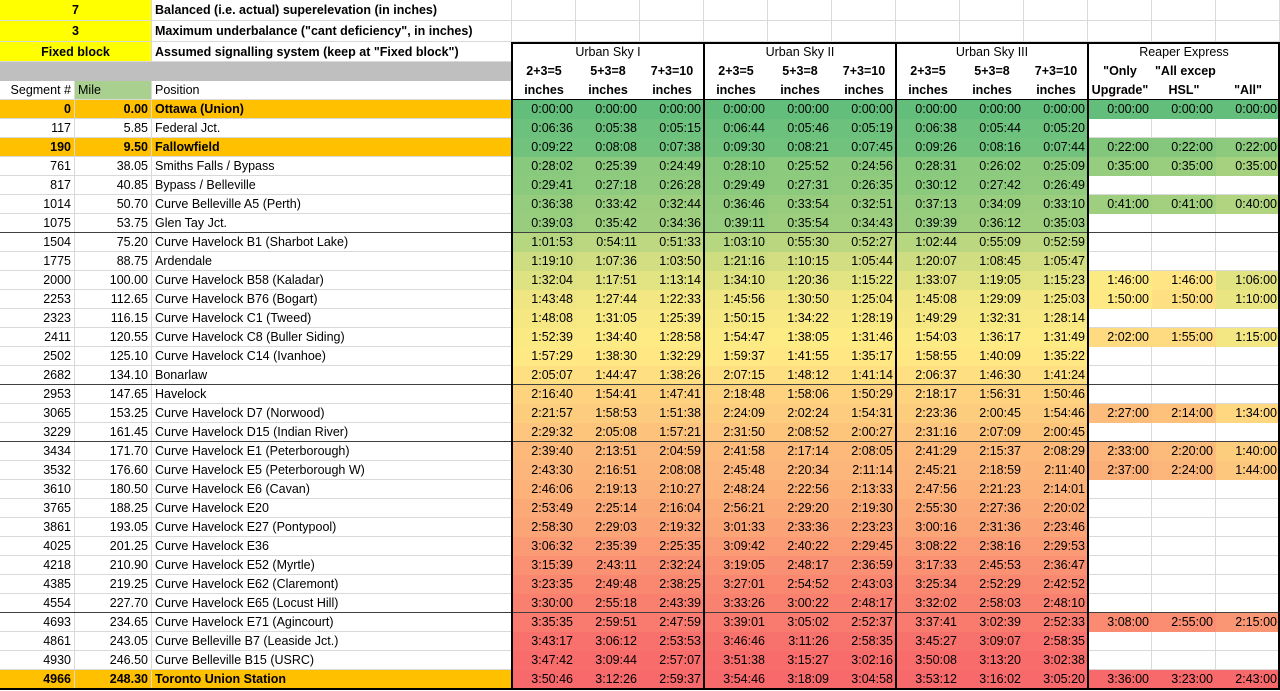  Describe the element at coordinates (800, 622) in the screenshot. I see `time-cell: 3:05:02` at that location.